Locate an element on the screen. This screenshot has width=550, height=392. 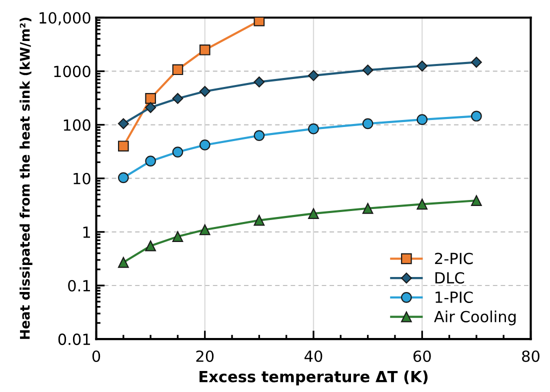
y-tick-label: 1000 is located at coordinates (72, 72).